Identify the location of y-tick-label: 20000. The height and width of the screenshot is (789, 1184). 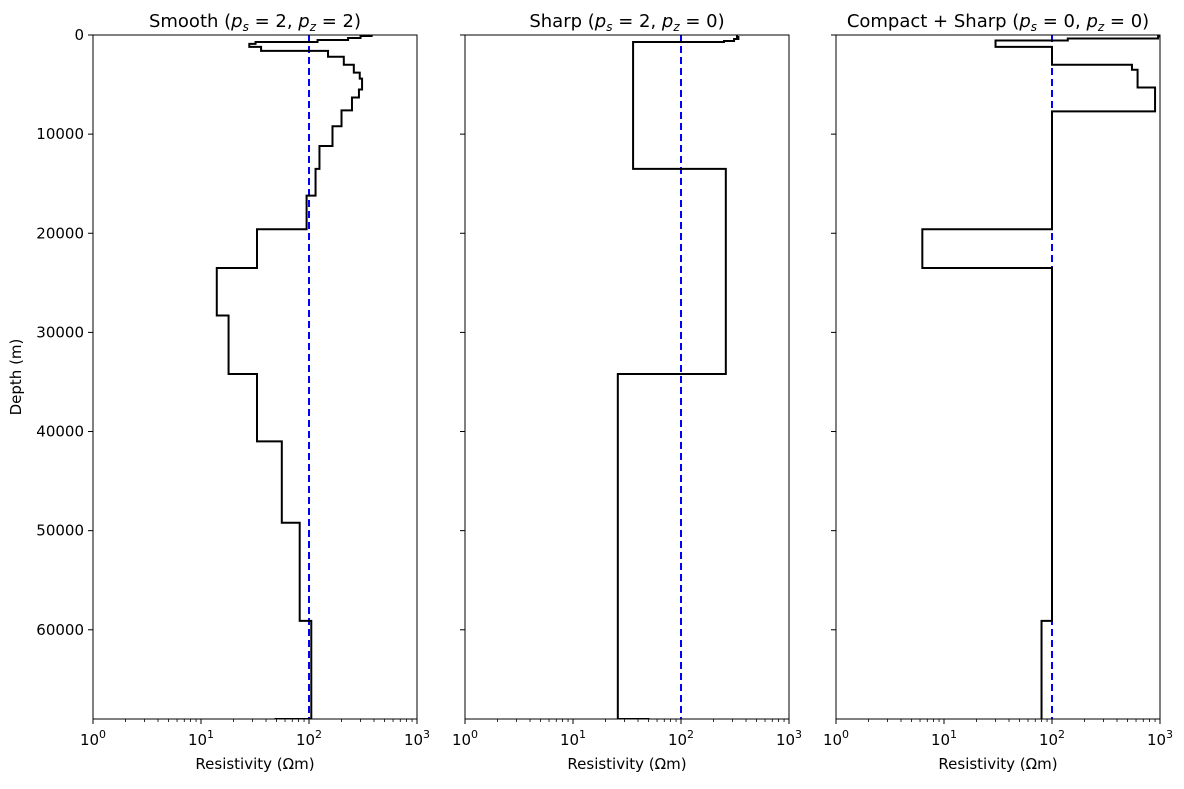
(60, 233).